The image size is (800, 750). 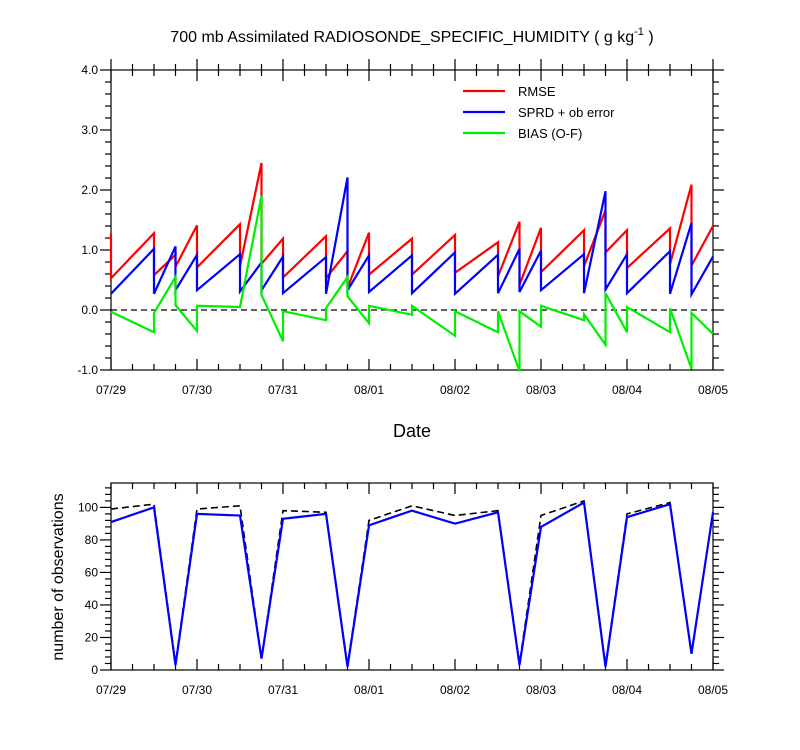 What do you see at coordinates (412, 431) in the screenshot?
I see `x-axis-label: Date` at bounding box center [412, 431].